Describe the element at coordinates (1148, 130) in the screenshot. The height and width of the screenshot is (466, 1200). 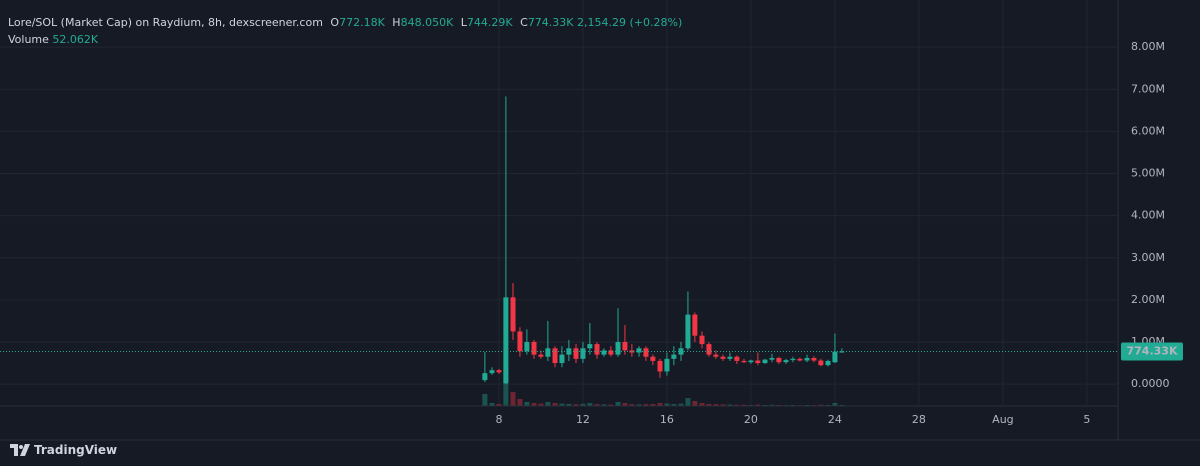
I see `y-tick-label: 6.00M` at that location.